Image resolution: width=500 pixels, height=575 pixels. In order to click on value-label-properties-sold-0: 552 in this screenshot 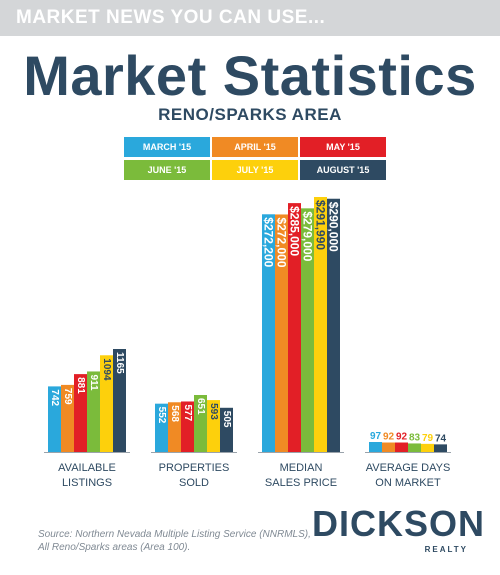, I will do `click(161, 415)`.